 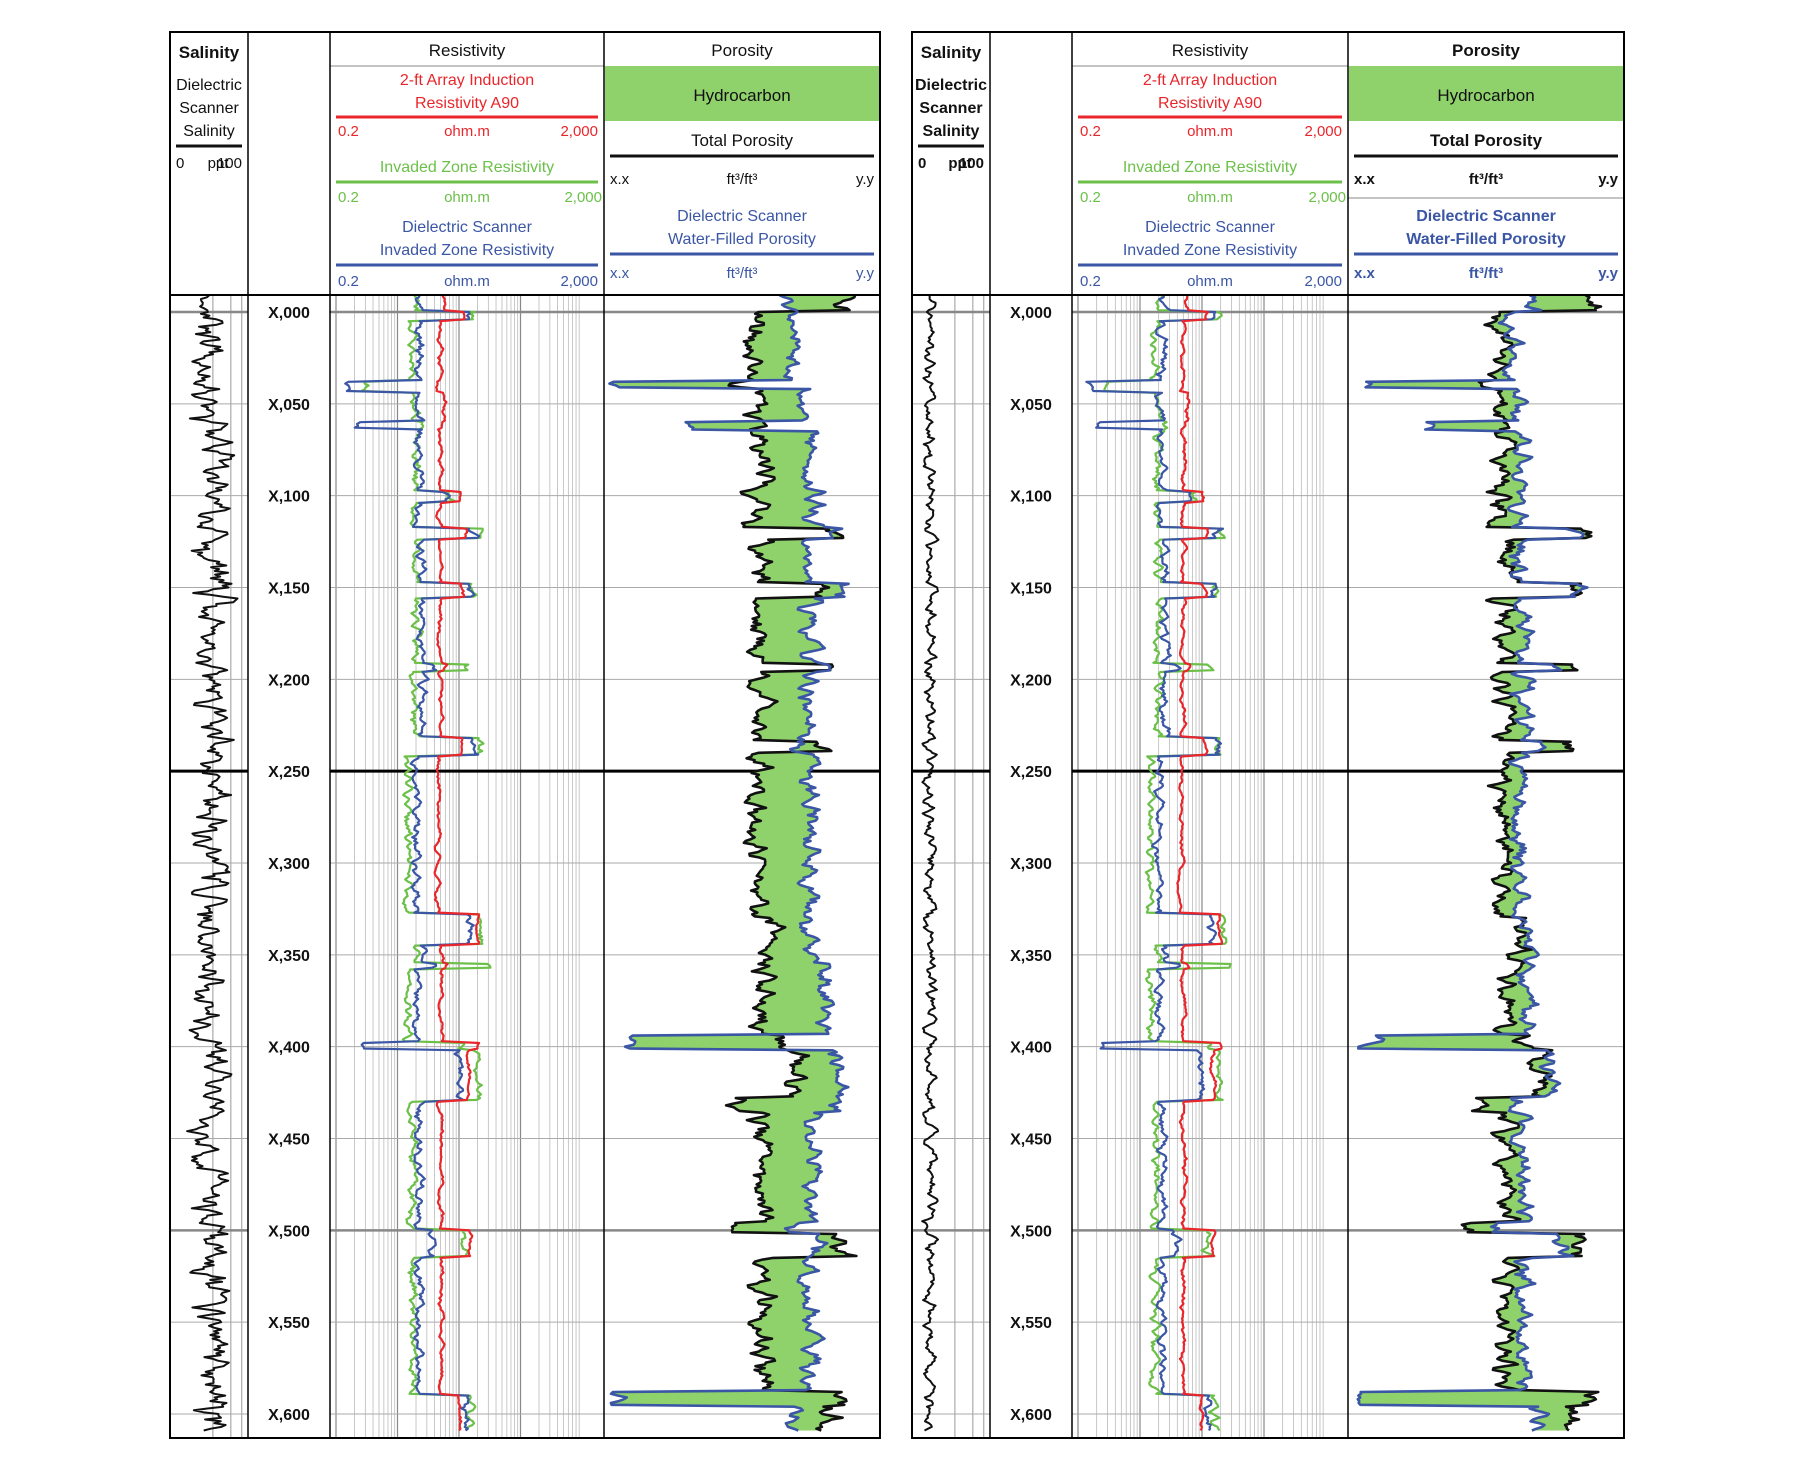 What do you see at coordinates (467, 131) in the screenshot?
I see `a90-unit: ohm.m` at bounding box center [467, 131].